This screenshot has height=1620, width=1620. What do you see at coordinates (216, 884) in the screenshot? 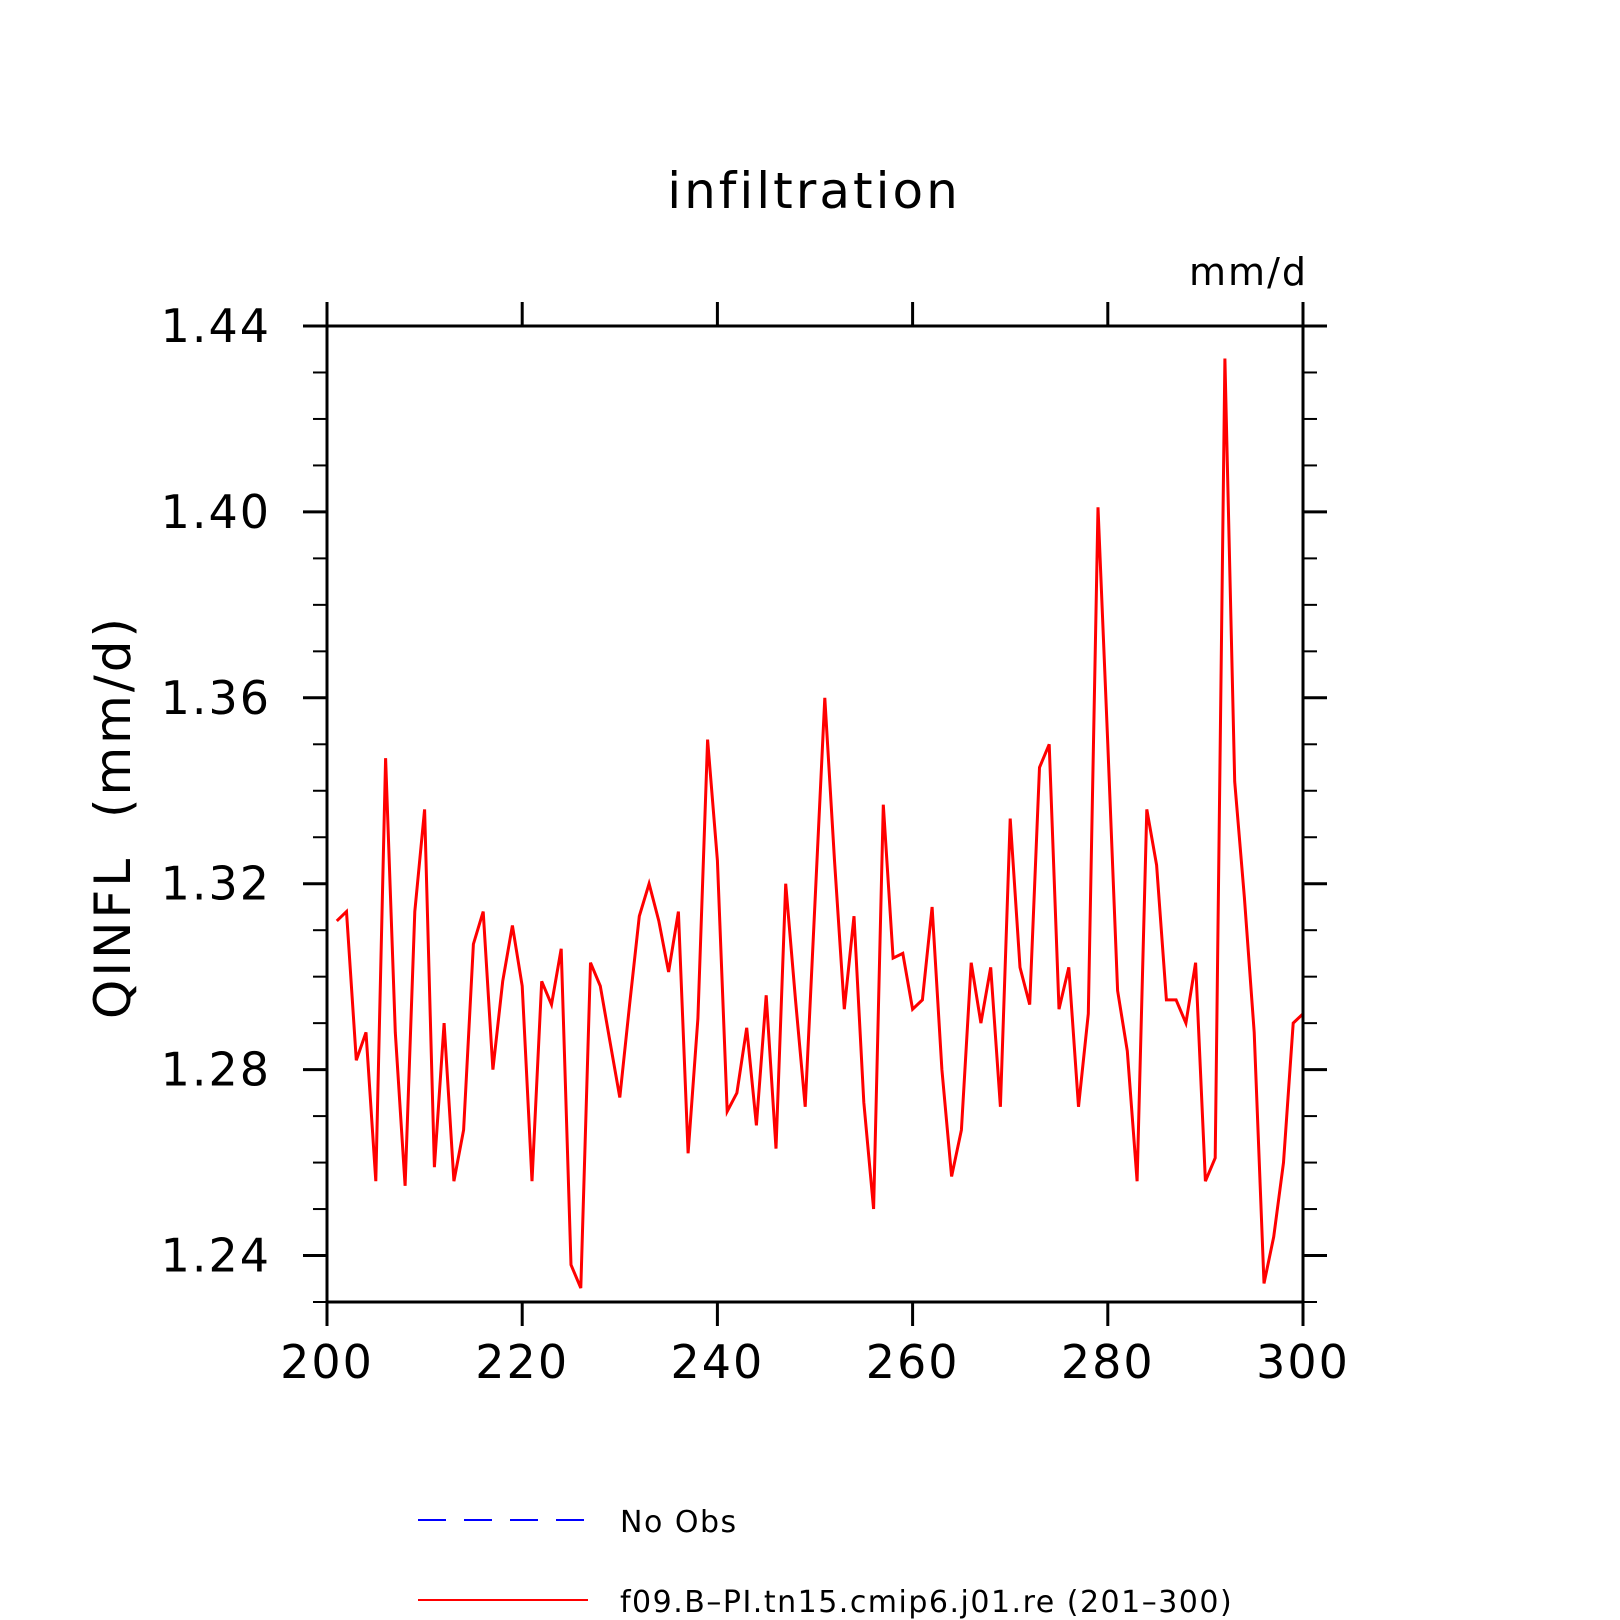
I see `y-tick-label: 1.32` at bounding box center [216, 884].